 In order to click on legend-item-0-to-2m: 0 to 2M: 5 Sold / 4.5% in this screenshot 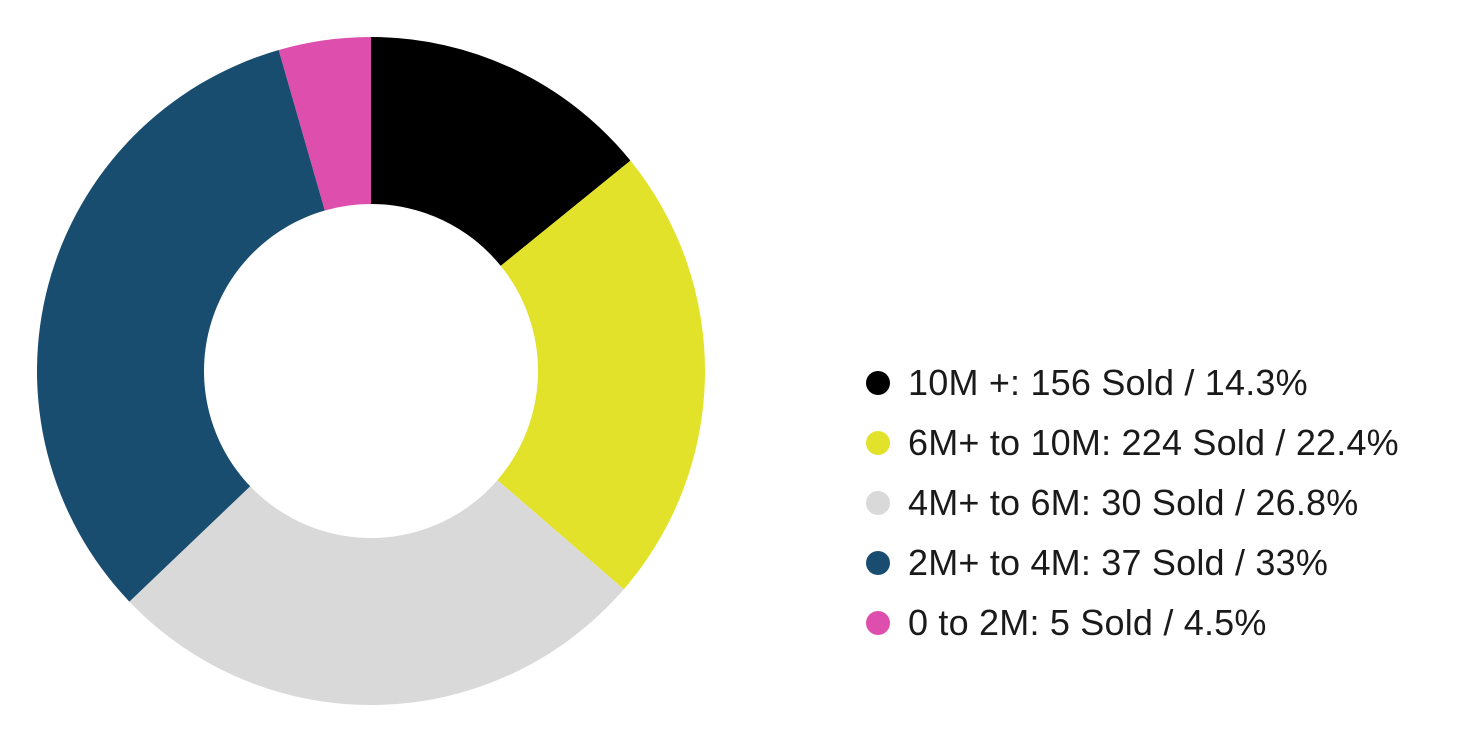, I will do `click(1132, 623)`.